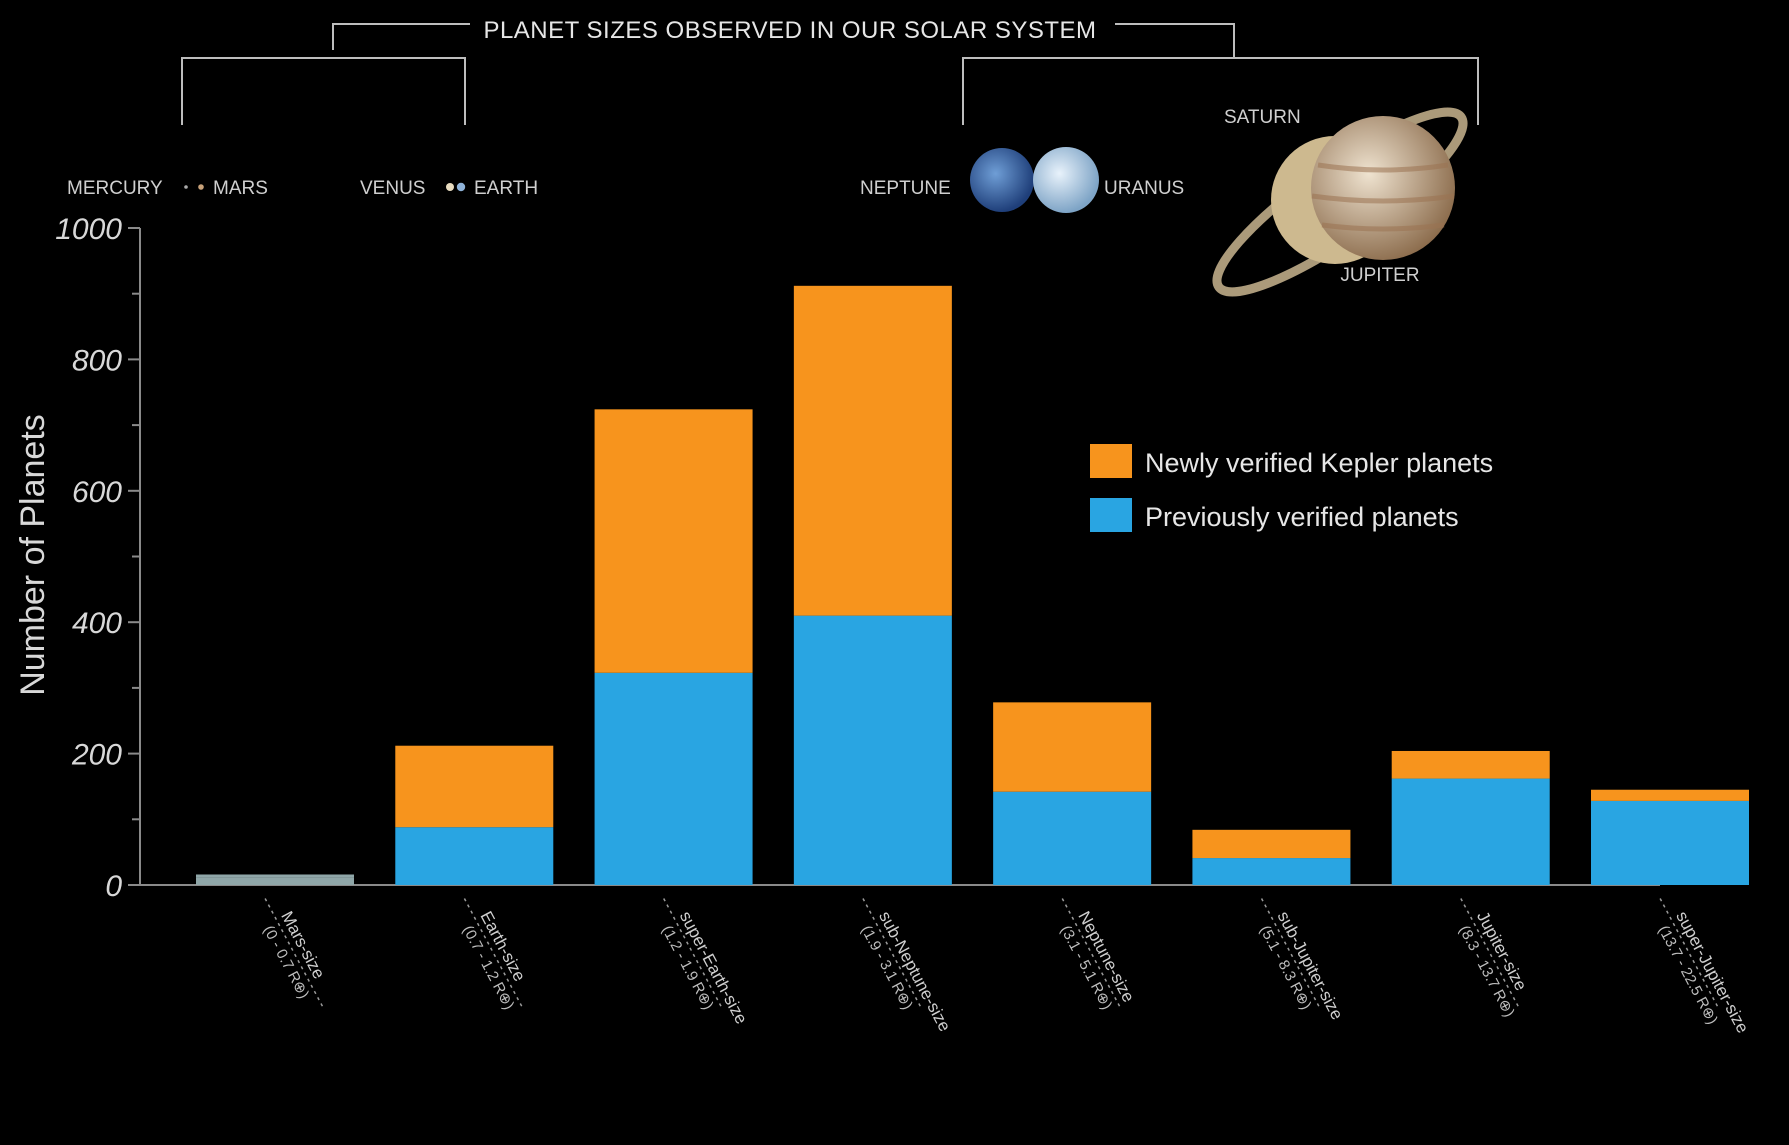  I want to click on jupiter-bands, so click(1383, 197).